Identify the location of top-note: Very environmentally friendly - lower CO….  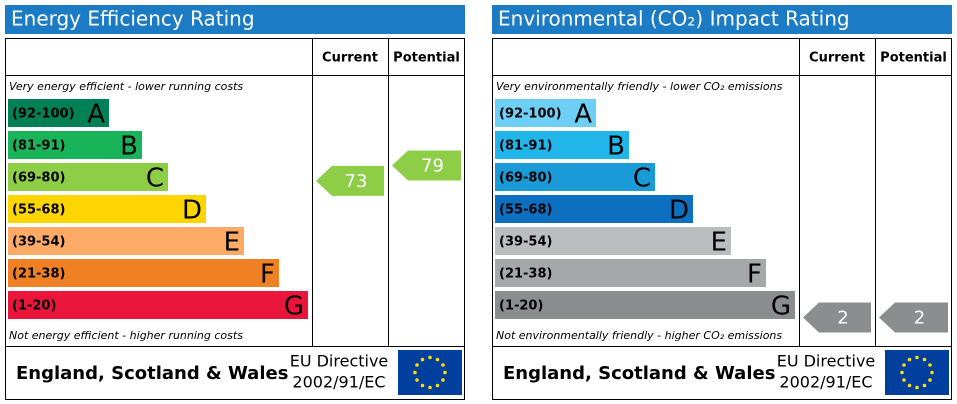
(639, 86).